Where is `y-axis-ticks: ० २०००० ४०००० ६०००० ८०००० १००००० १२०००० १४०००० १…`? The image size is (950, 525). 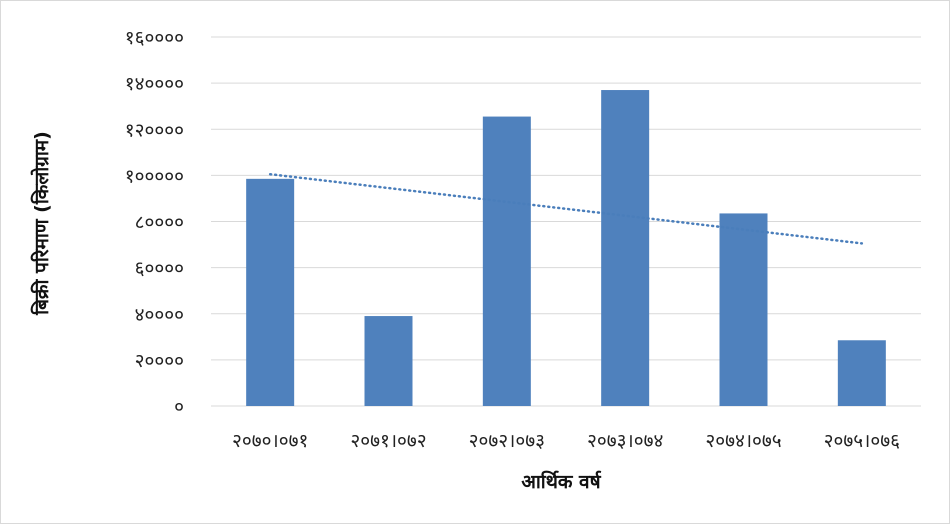
y-axis-ticks: ० २०००० ४०००० ६०००० ८०००० १००००० १२०००० १४०००० १… is located at coordinates (154, 222).